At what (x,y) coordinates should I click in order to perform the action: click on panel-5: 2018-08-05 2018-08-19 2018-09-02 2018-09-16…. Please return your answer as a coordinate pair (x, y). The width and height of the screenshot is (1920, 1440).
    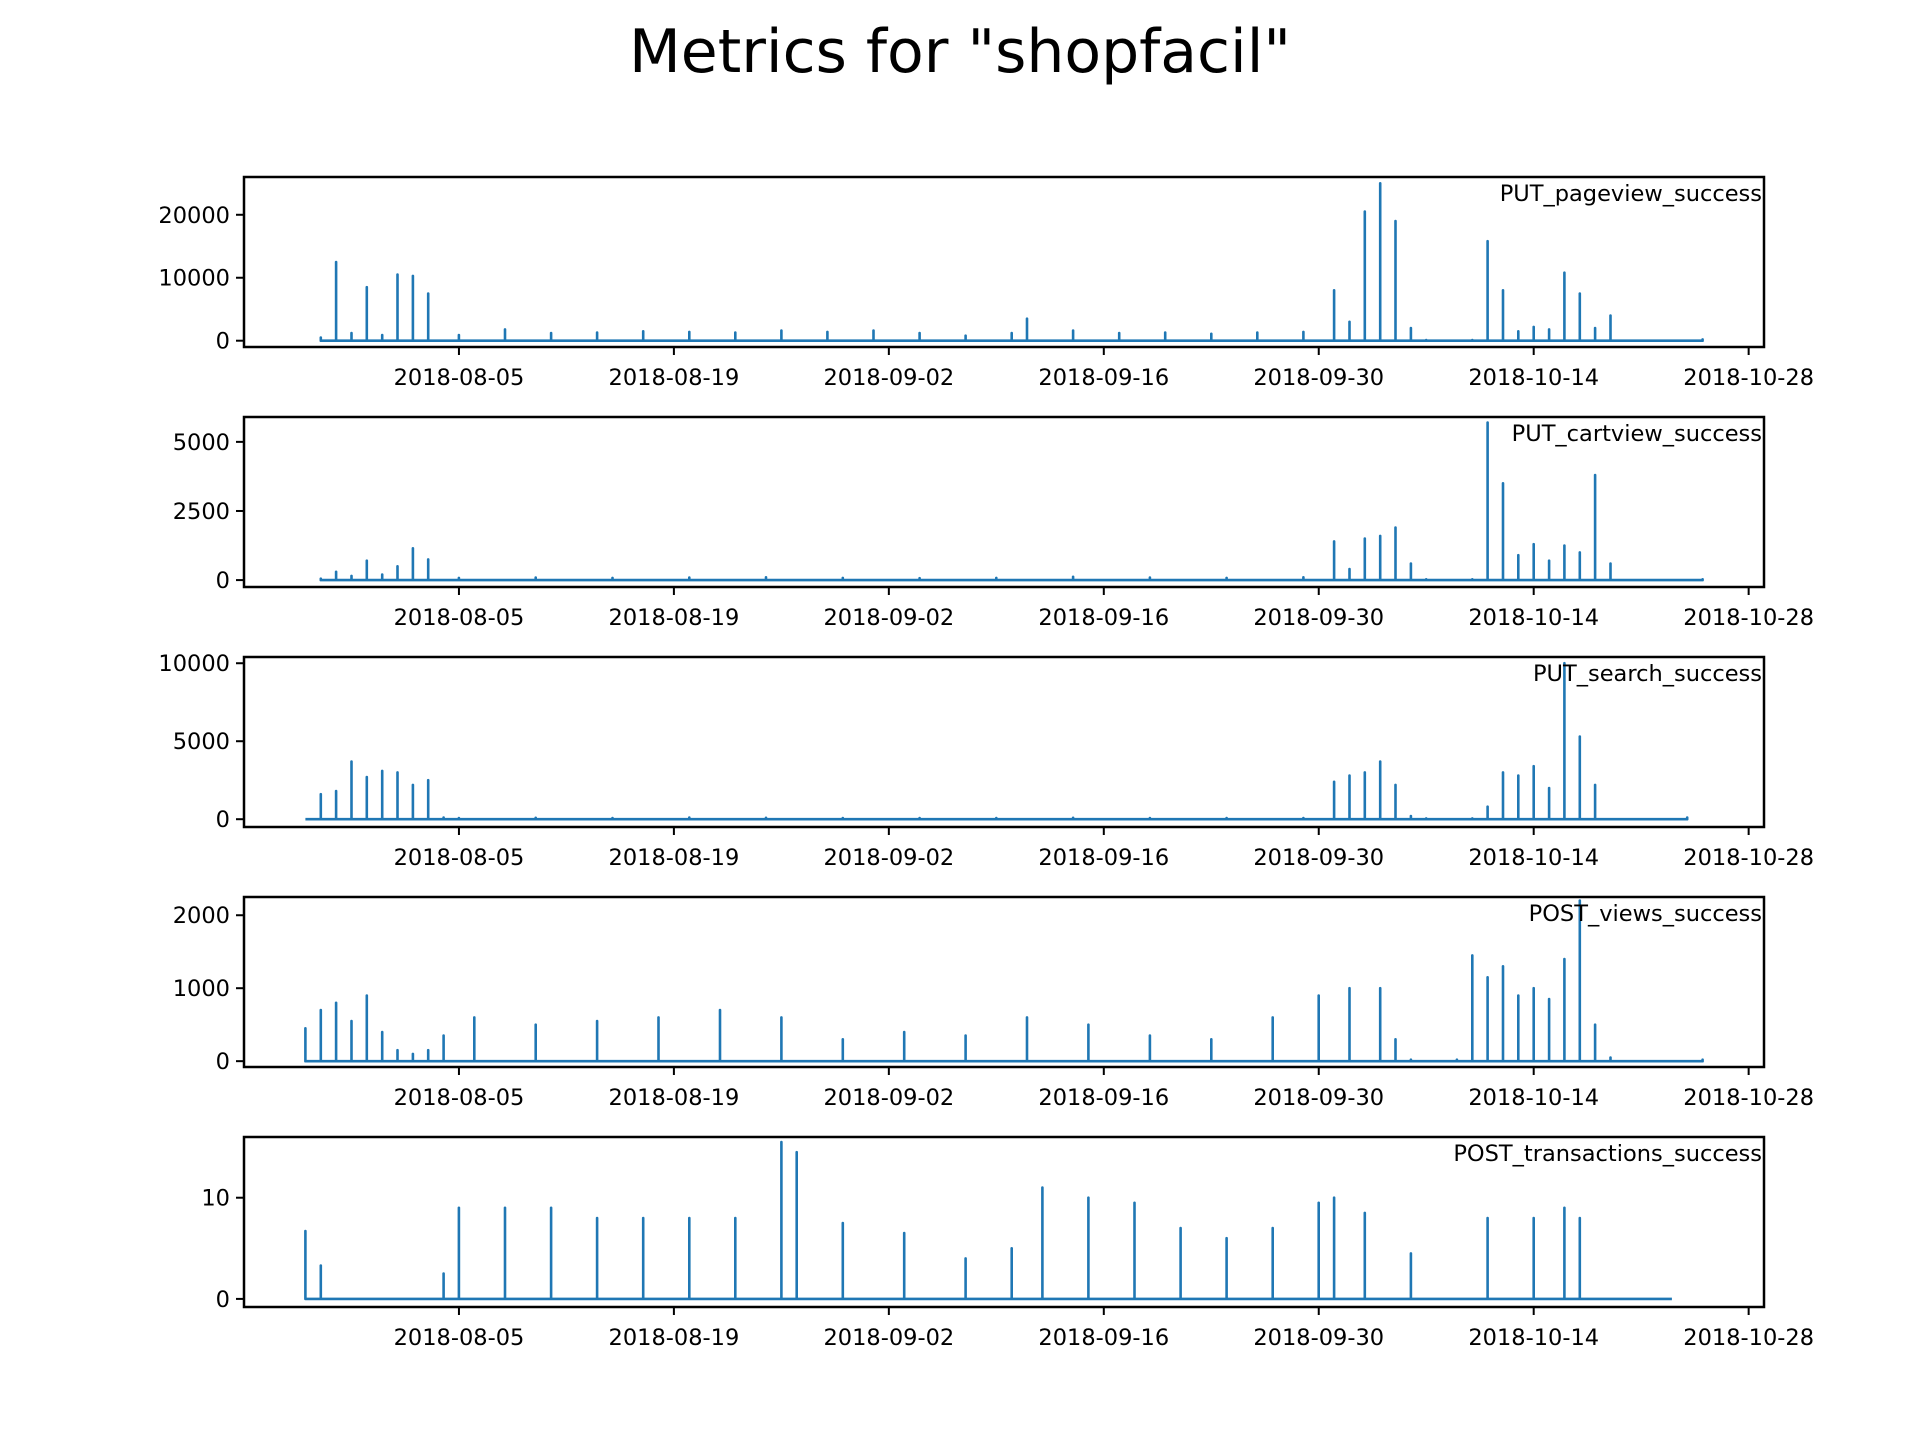
    Looking at the image, I should click on (1007, 1243).